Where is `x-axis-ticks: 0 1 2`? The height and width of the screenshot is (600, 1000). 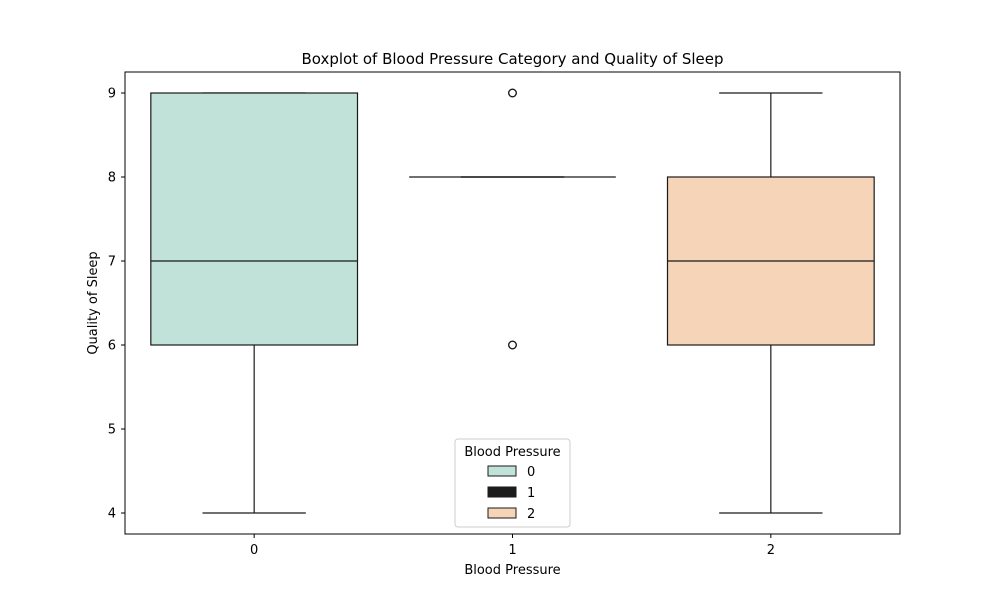 x-axis-ticks: 0 1 2 is located at coordinates (512, 546).